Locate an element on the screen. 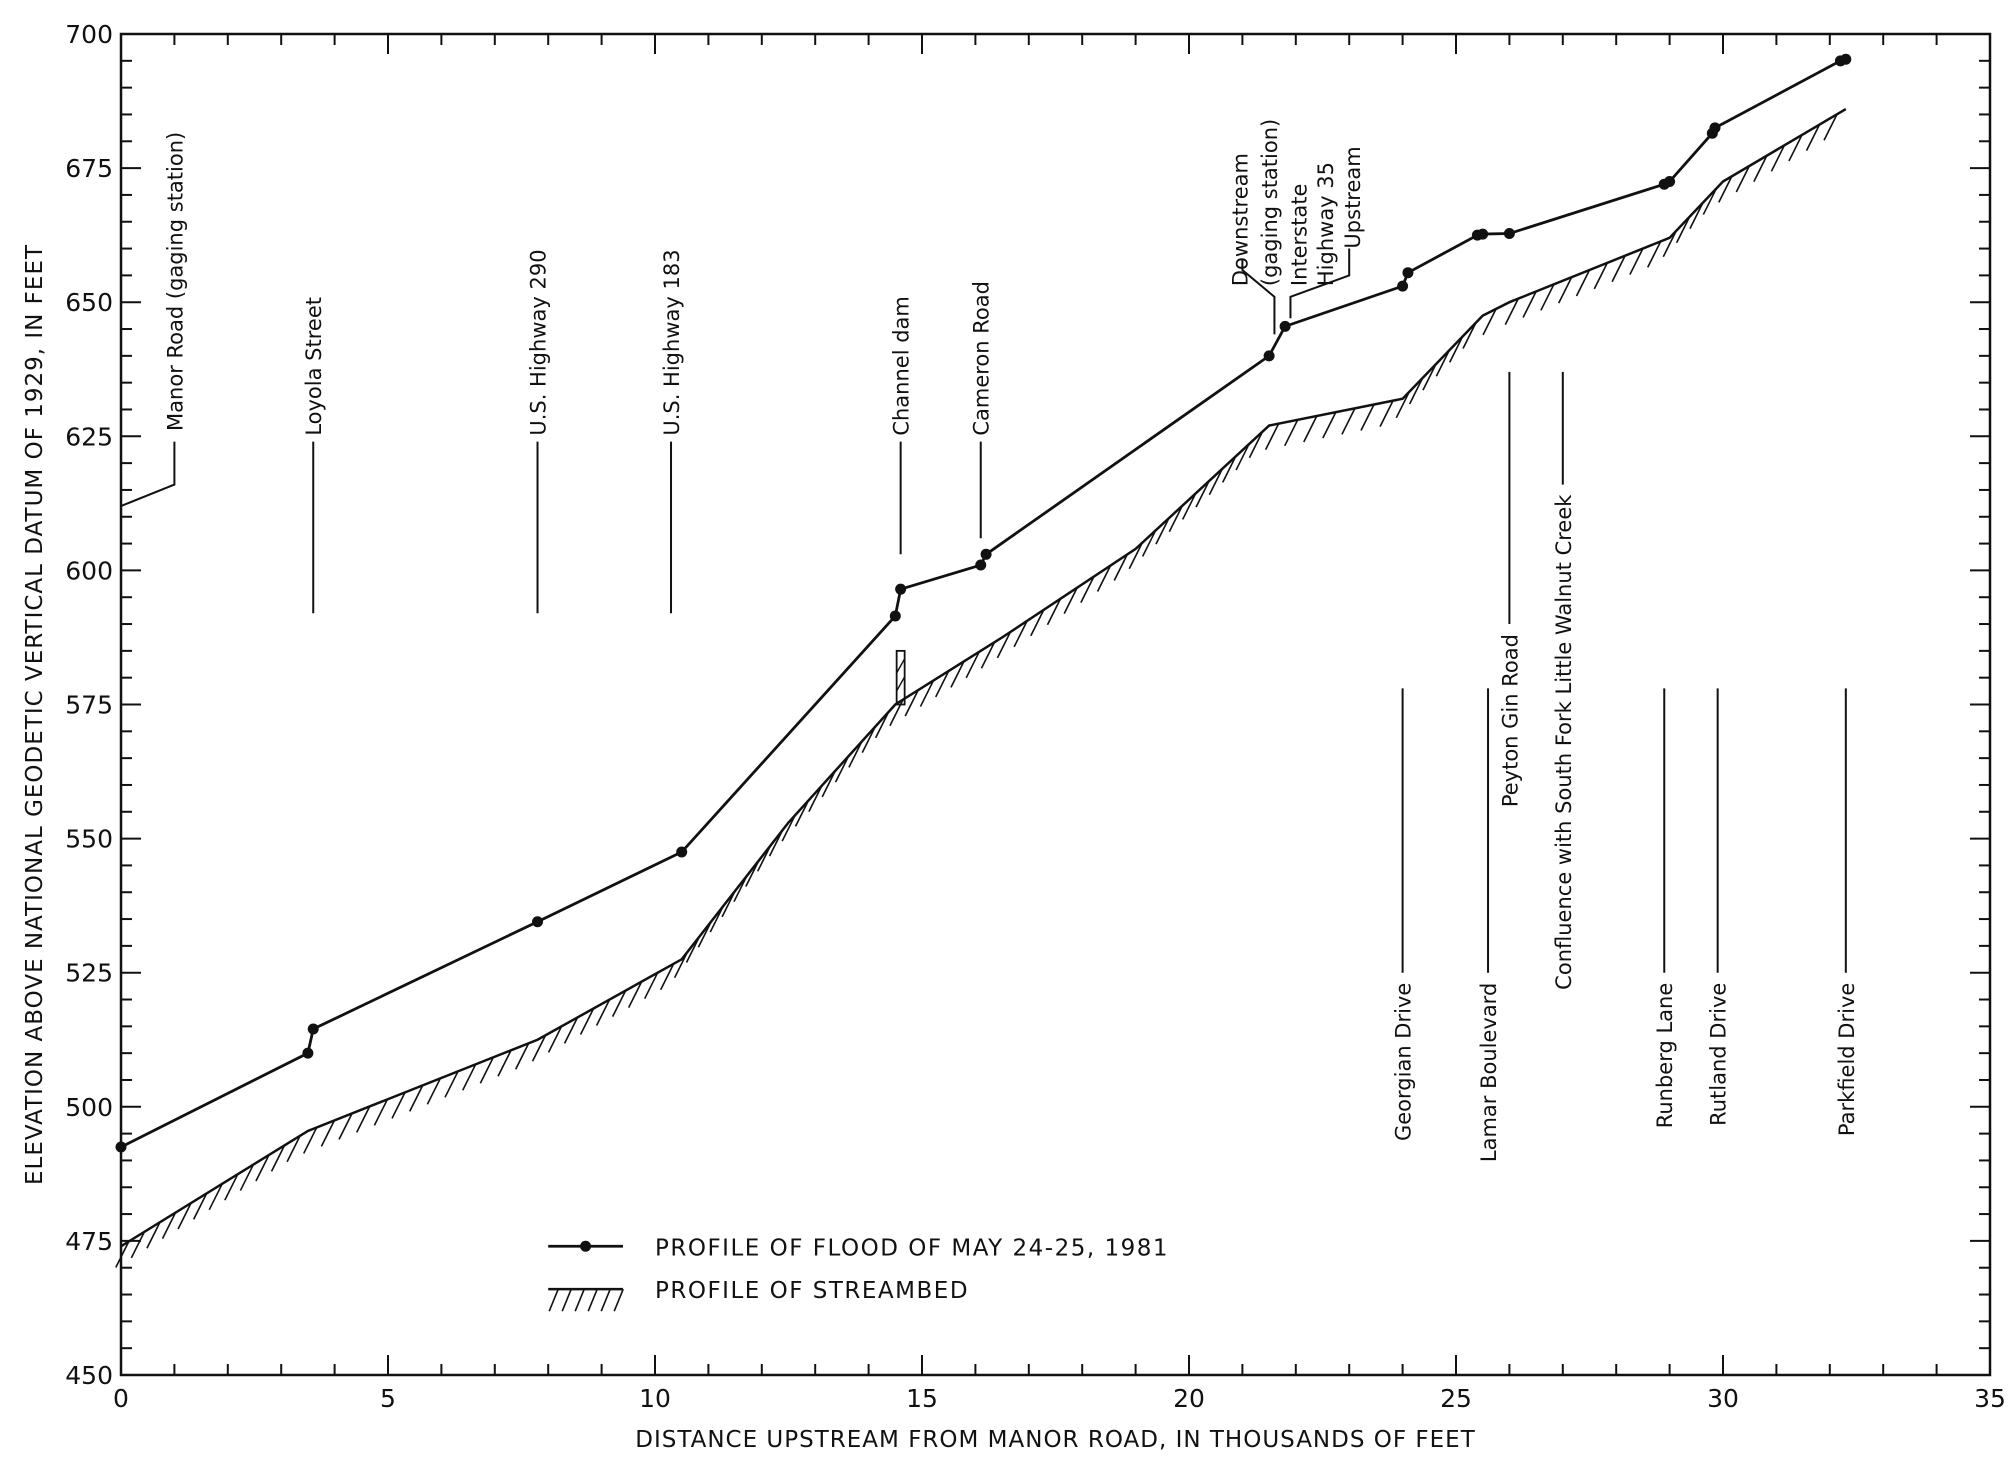 Image resolution: width=2009 pixels, height=1467 pixels. interstate-label: (gaging station) is located at coordinates (1270, 202).